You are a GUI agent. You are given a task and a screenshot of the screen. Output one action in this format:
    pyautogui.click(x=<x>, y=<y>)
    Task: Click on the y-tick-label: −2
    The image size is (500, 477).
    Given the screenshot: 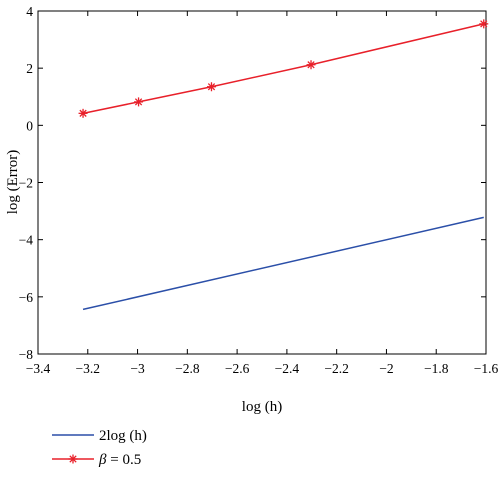 What is the action you would take?
    pyautogui.click(x=26, y=183)
    